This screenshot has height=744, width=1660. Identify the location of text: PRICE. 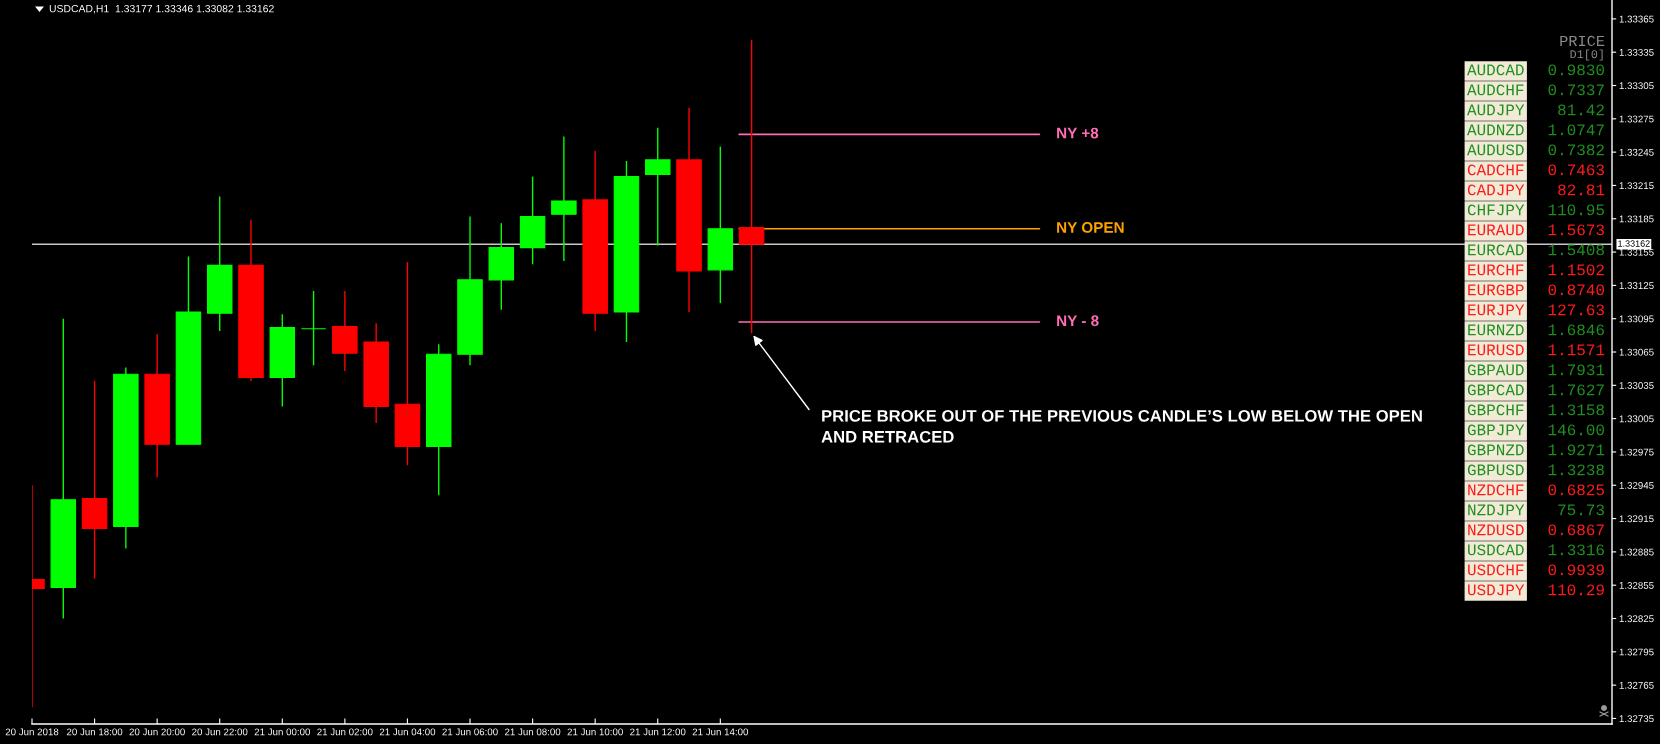
(1582, 41).